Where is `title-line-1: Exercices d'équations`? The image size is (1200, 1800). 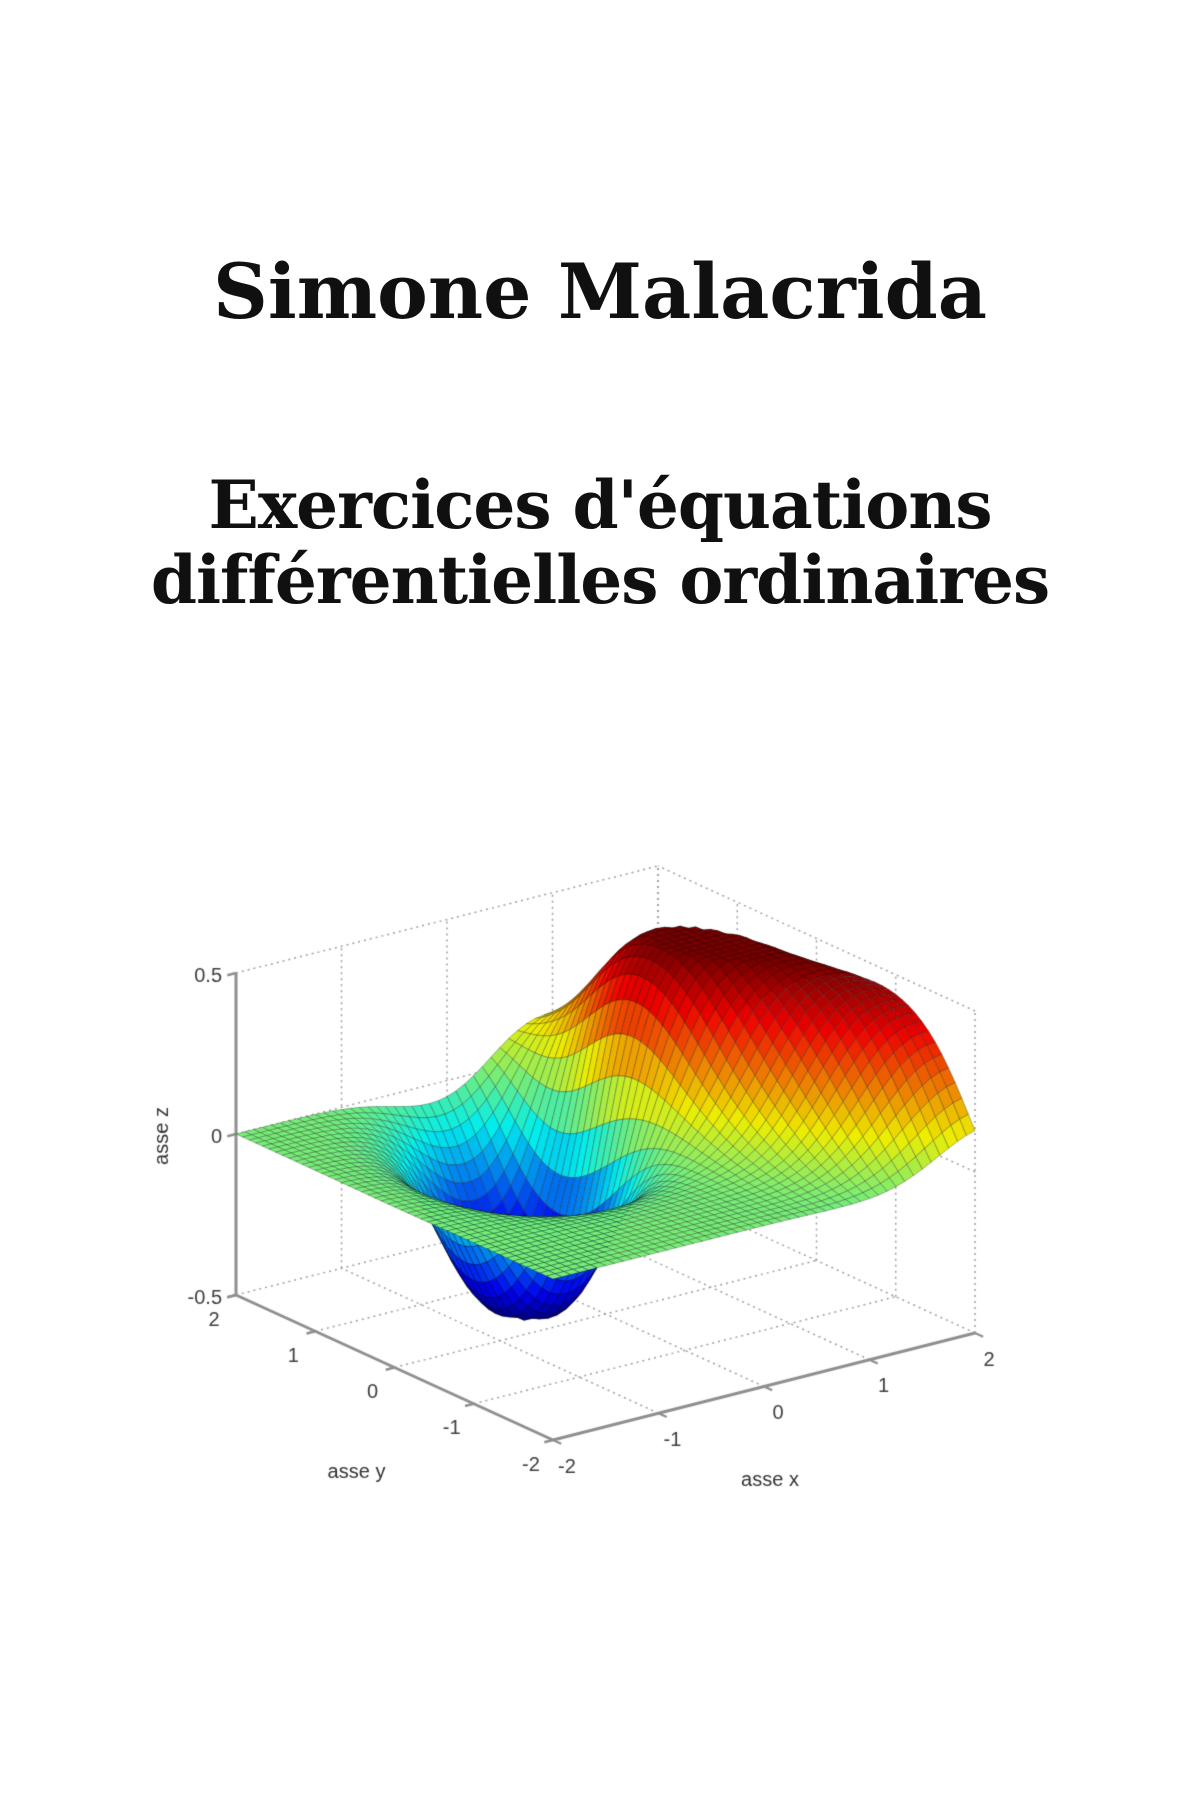
title-line-1: Exercices d'équations is located at coordinates (600, 505).